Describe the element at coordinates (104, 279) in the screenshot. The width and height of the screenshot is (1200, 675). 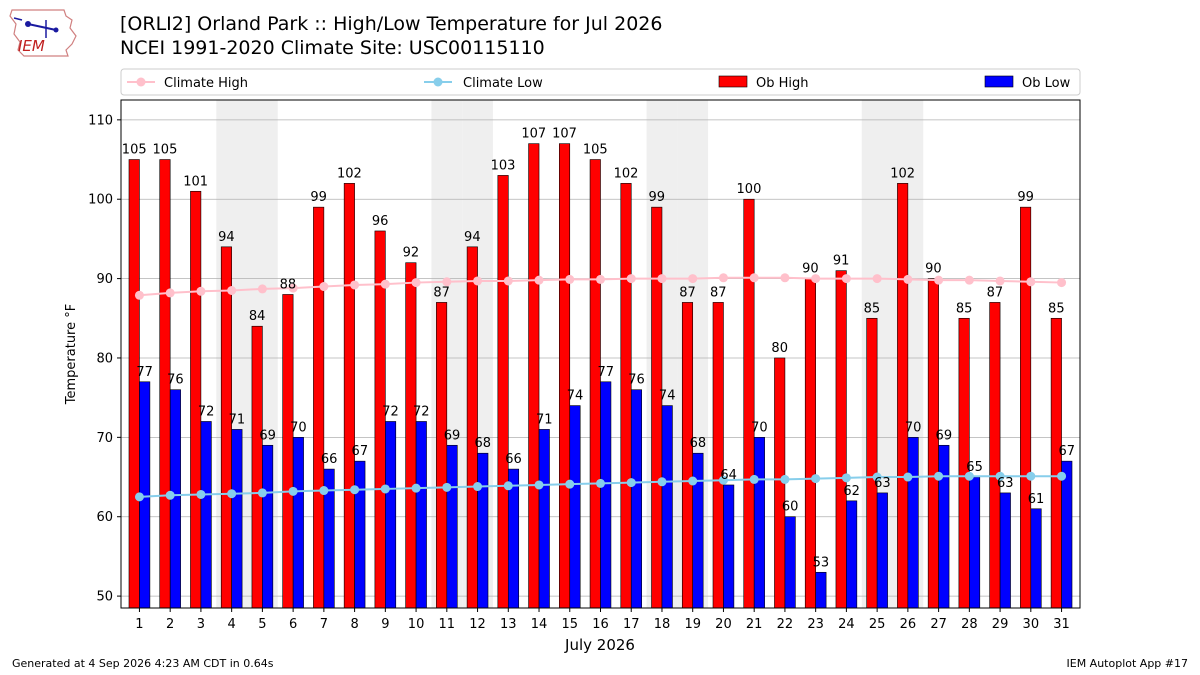
I see `y-tick-label-90: 90` at that location.